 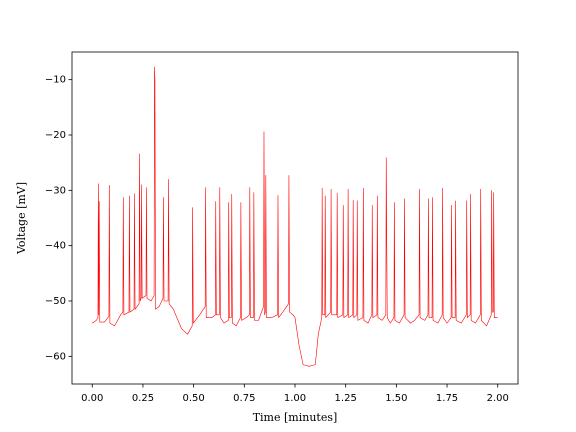 What do you see at coordinates (244, 398) in the screenshot?
I see `x-tick-label: 0.75` at bounding box center [244, 398].